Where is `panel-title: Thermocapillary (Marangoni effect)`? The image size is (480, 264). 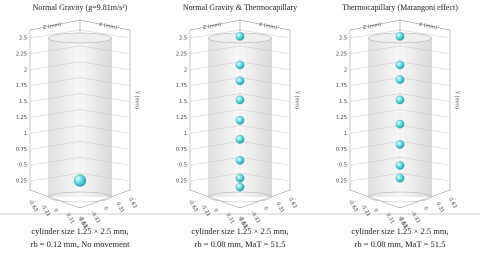 panel-title: Thermocapillary (Marangoni effect) is located at coordinates (400, 7).